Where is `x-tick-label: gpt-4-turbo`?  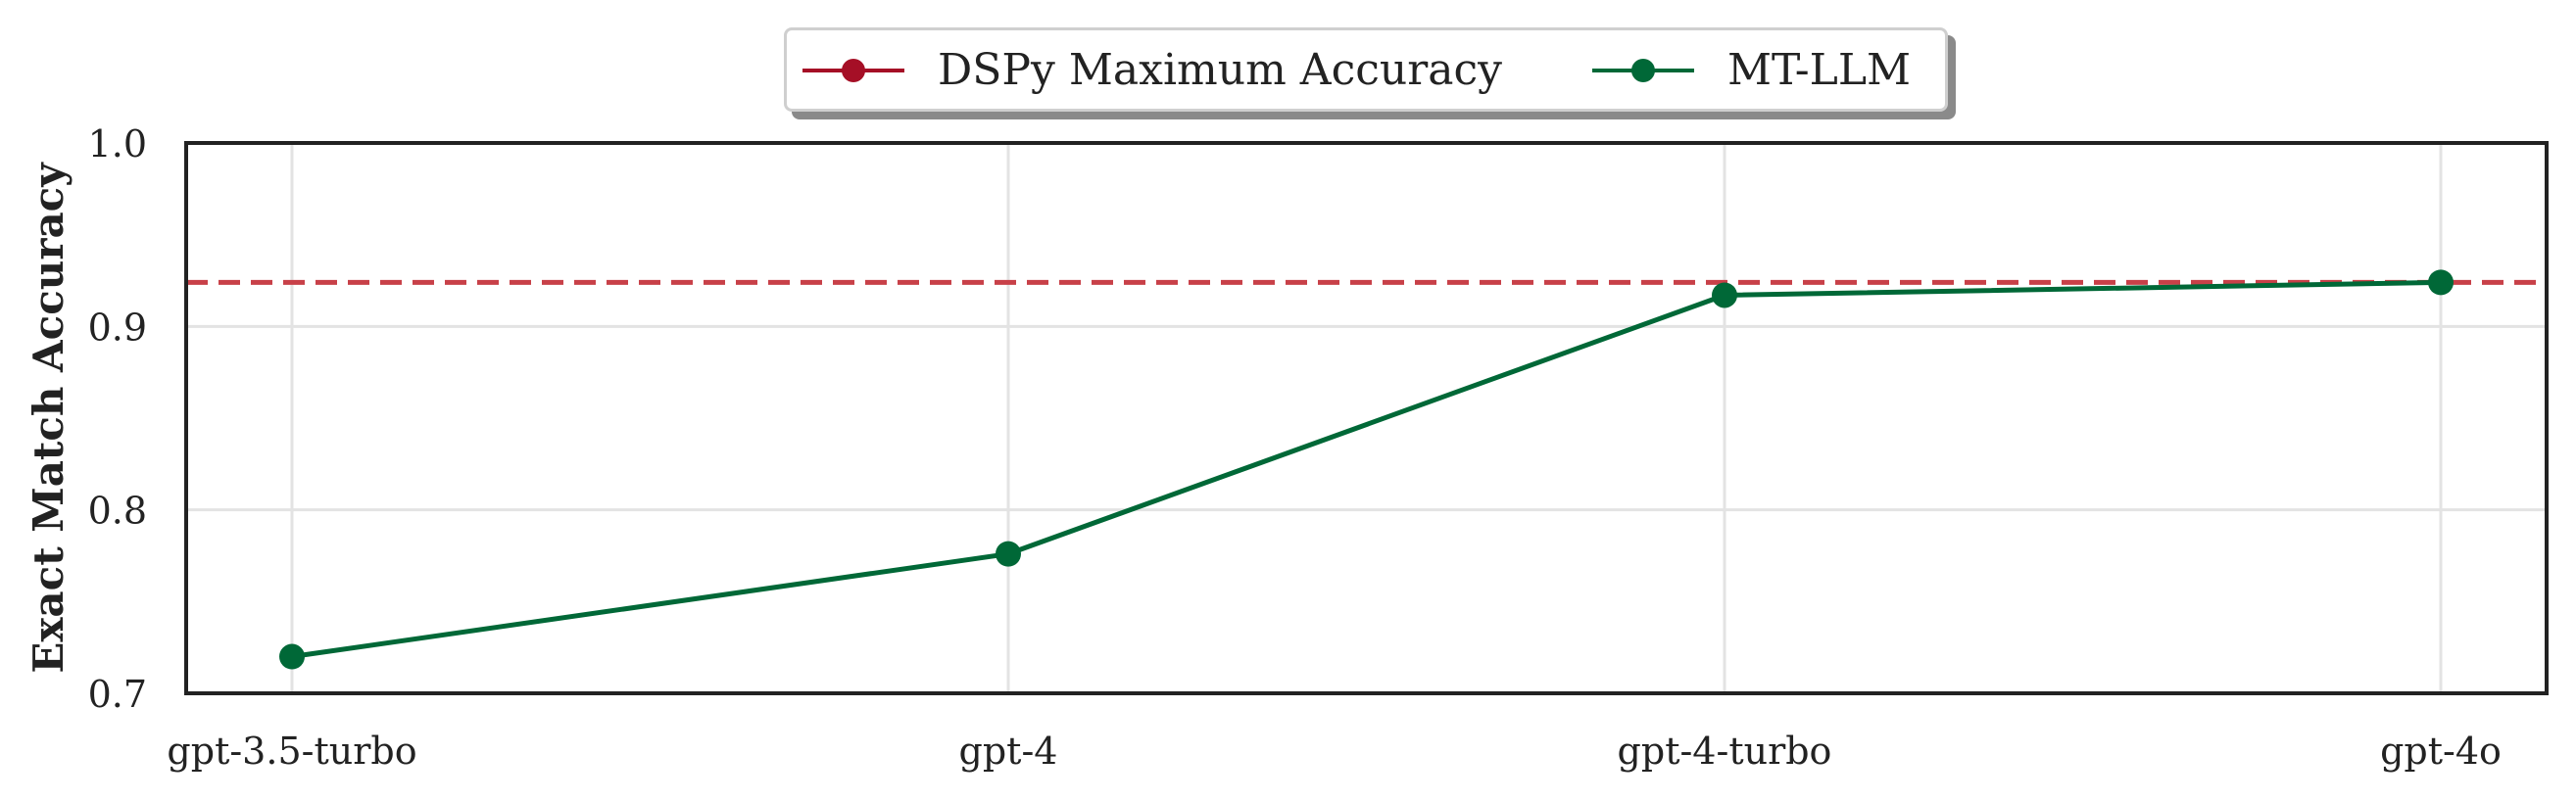
x-tick-label: gpt-4-turbo is located at coordinates (1725, 751).